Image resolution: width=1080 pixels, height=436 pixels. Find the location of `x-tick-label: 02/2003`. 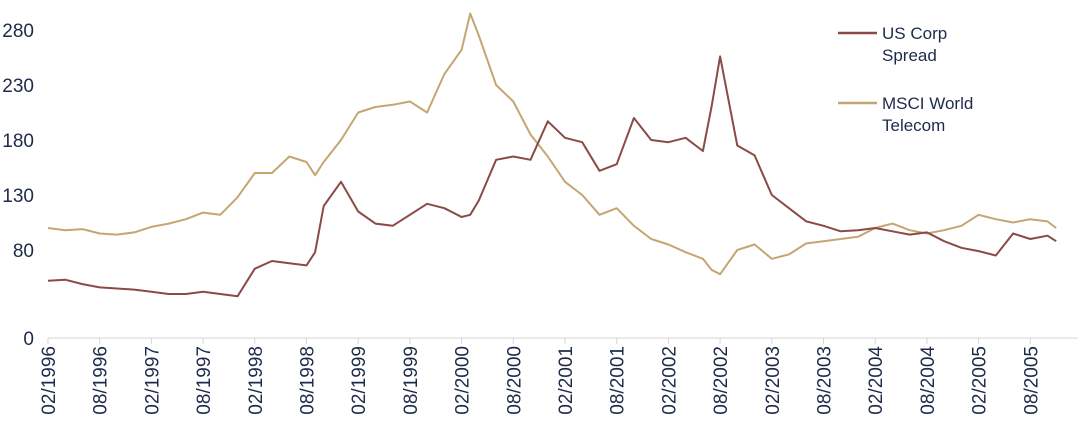

x-tick-label: 02/2003 is located at coordinates (773, 380).